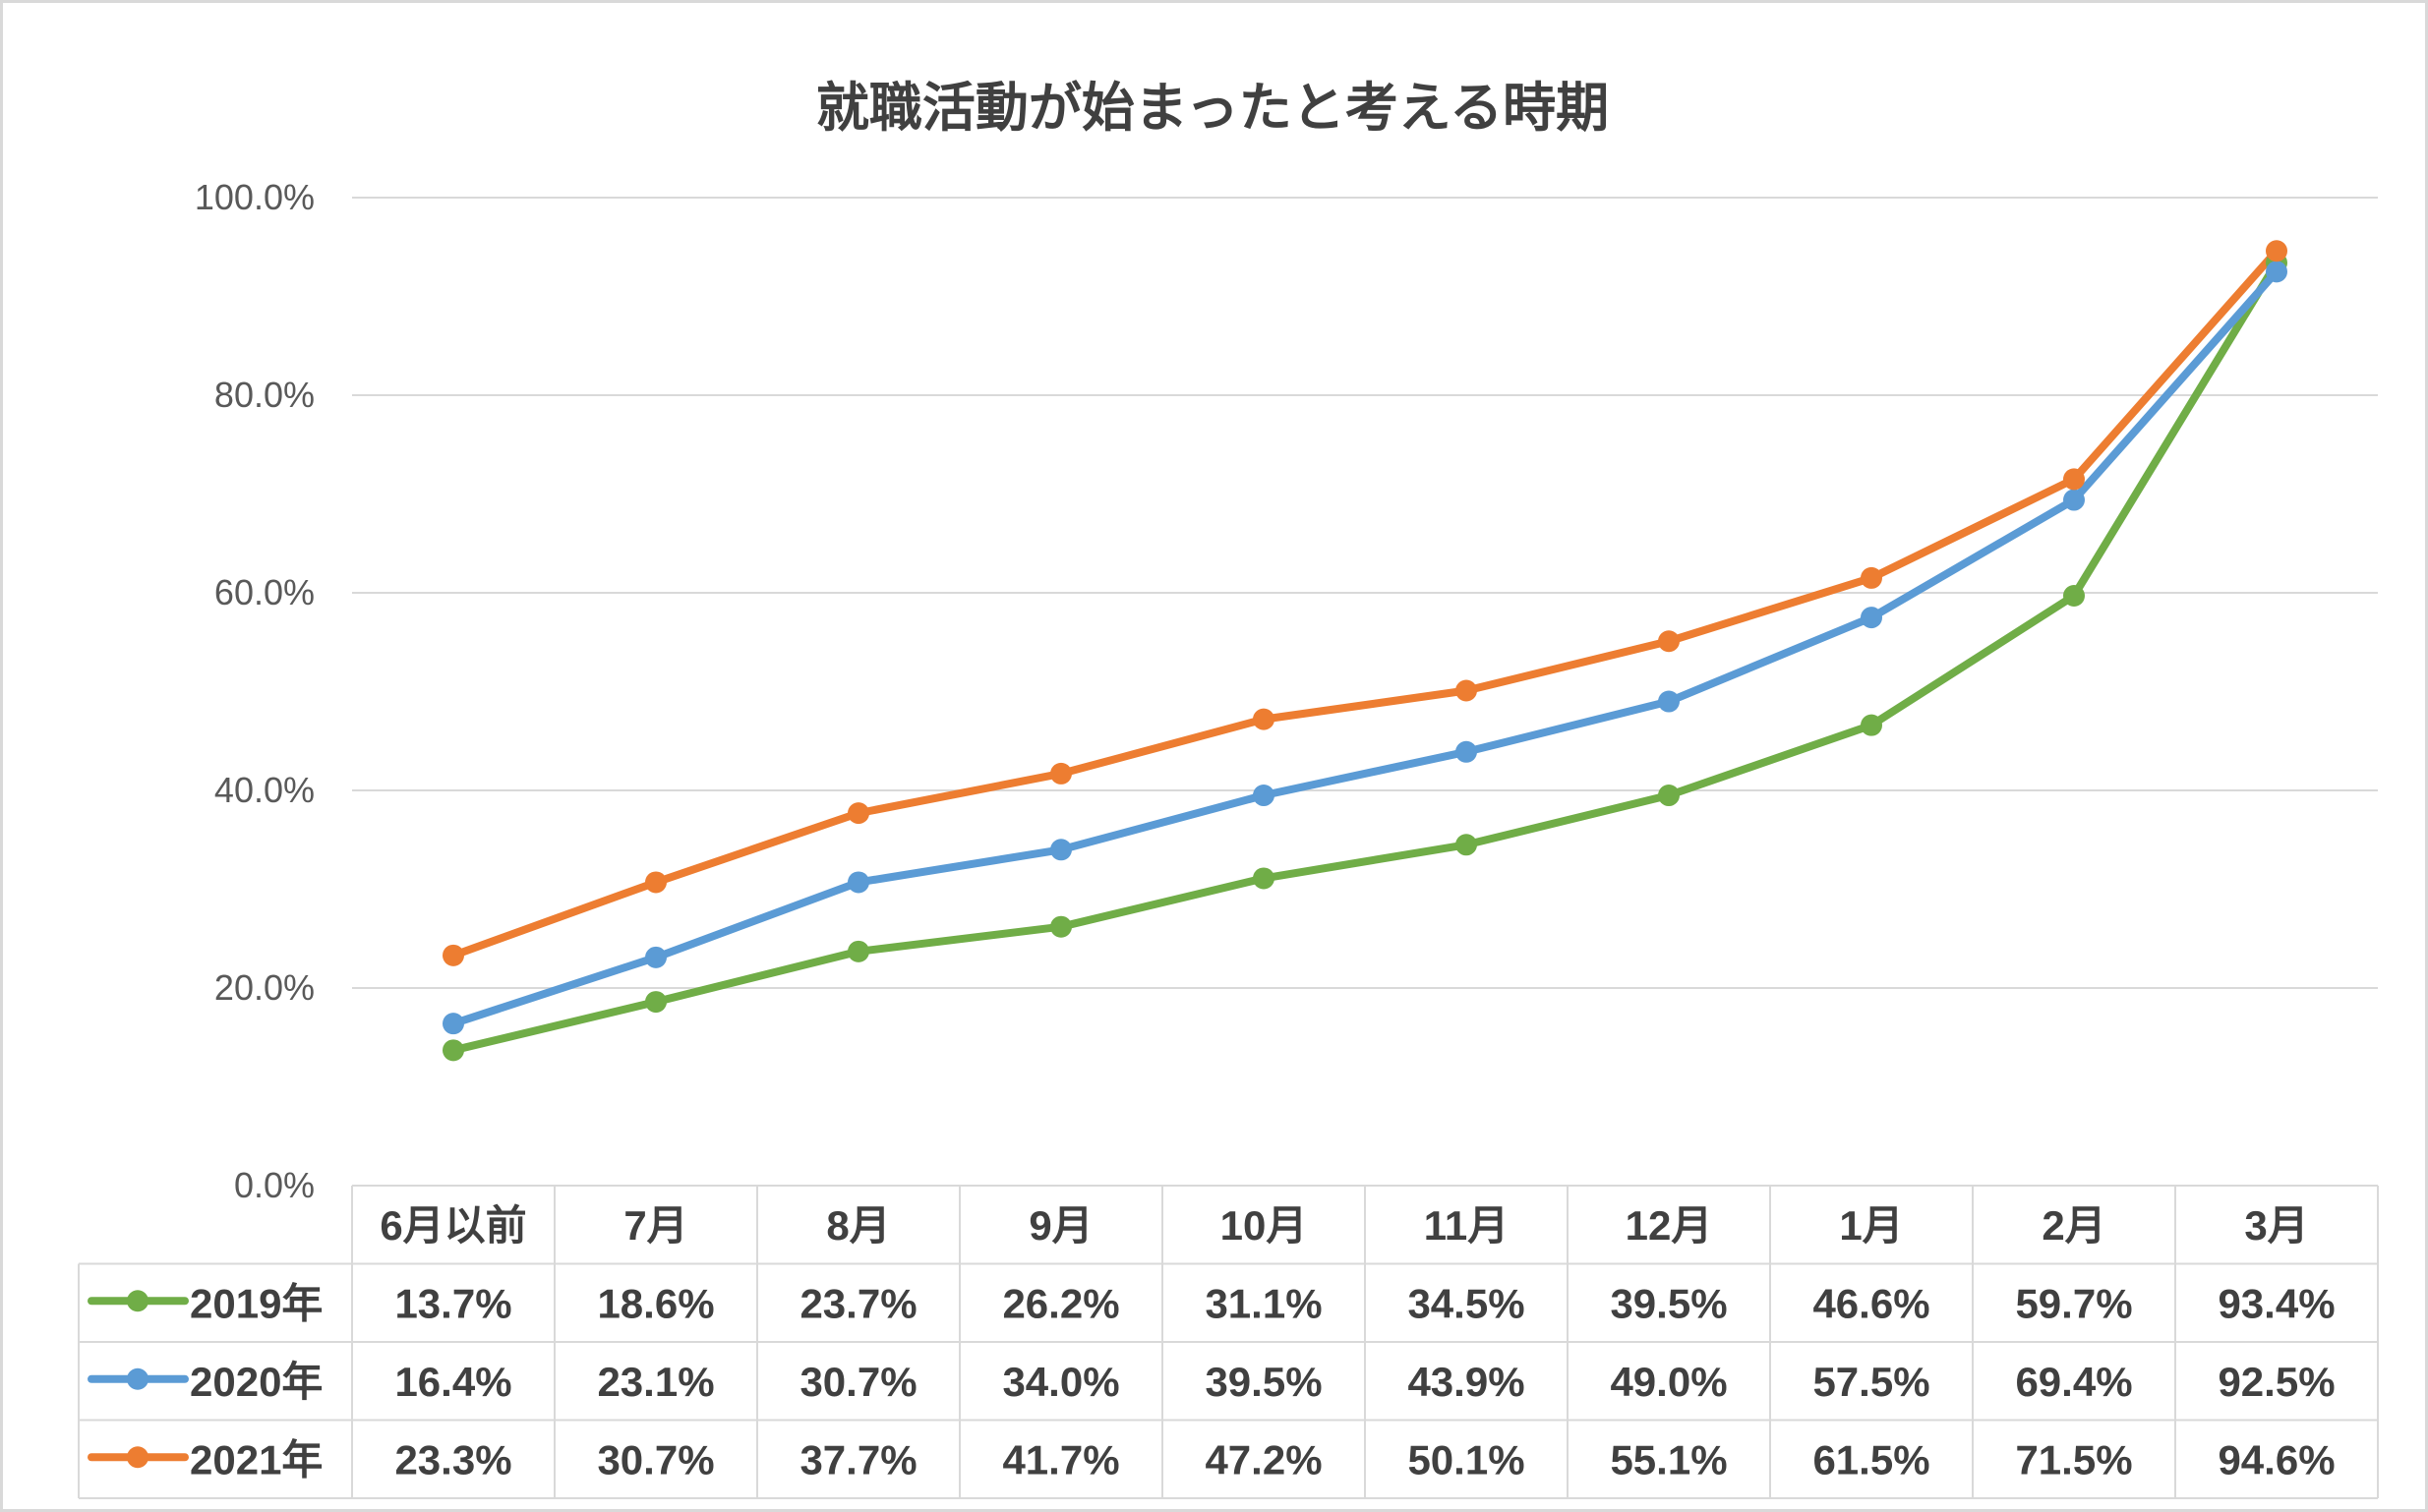 The width and height of the screenshot is (2428, 1512). What do you see at coordinates (1465, 1382) in the screenshot?
I see `data-table-cell: 43.9%` at bounding box center [1465, 1382].